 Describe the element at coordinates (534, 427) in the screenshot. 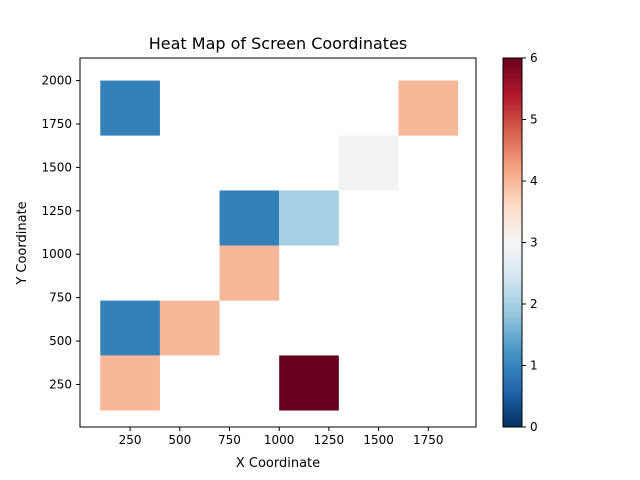

I see `colorbar-tick-label: 0` at that location.